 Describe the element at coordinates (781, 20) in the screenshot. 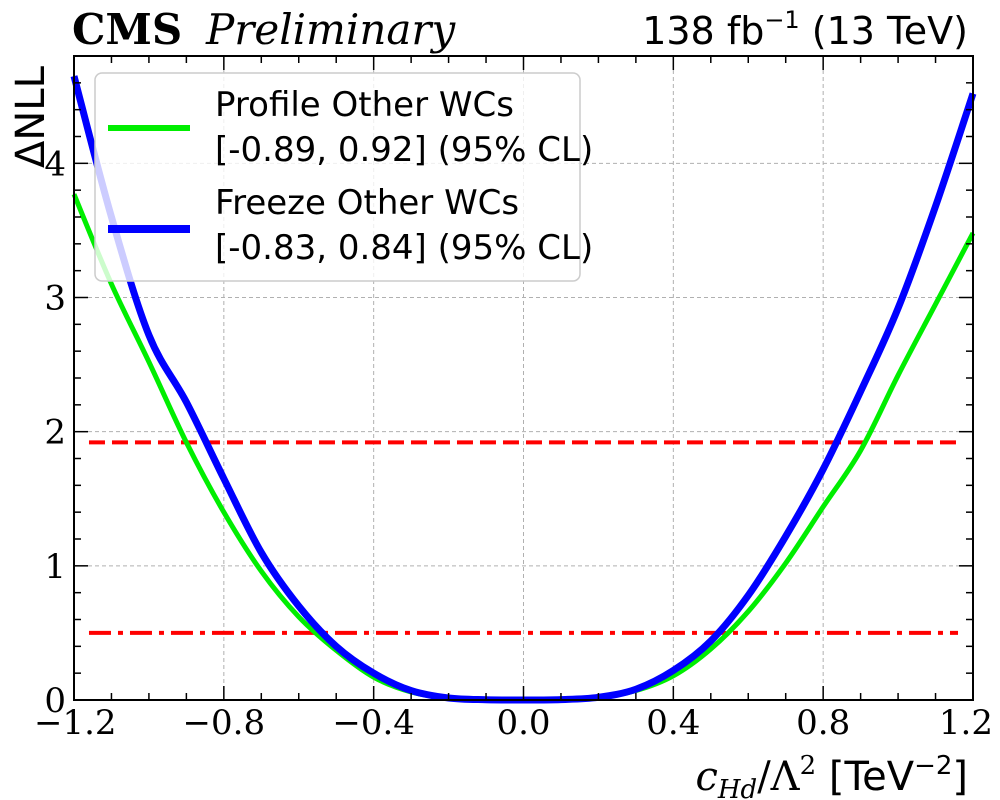

I see `lumi-exponent: −1` at that location.